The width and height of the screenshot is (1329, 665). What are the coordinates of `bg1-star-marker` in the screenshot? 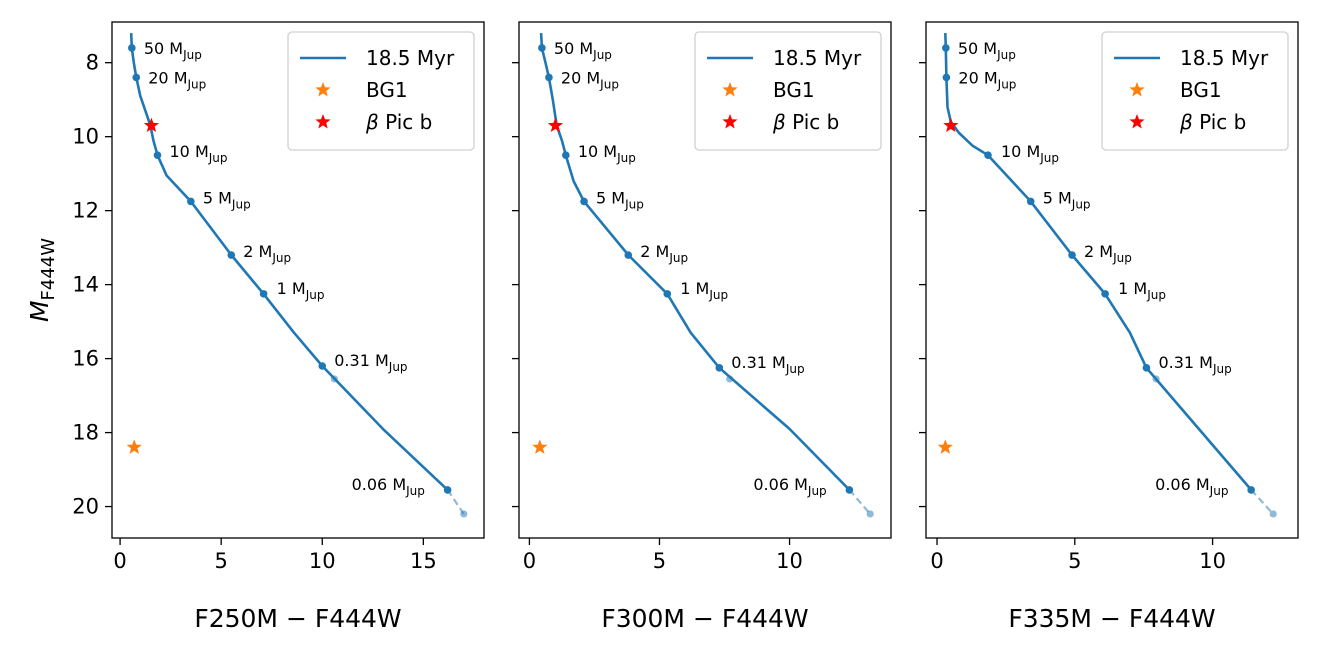 It's located at (134, 446).